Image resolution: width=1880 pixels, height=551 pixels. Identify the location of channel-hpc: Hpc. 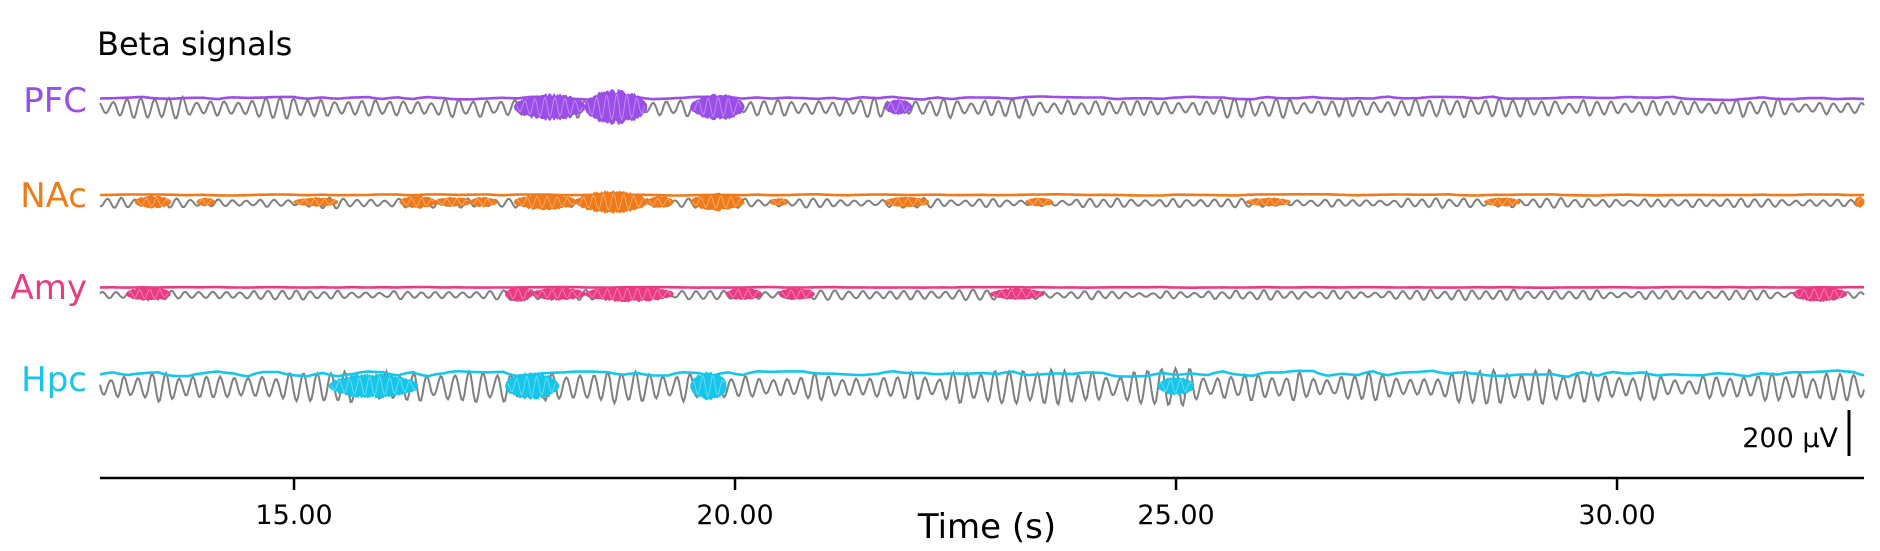
(943, 384).